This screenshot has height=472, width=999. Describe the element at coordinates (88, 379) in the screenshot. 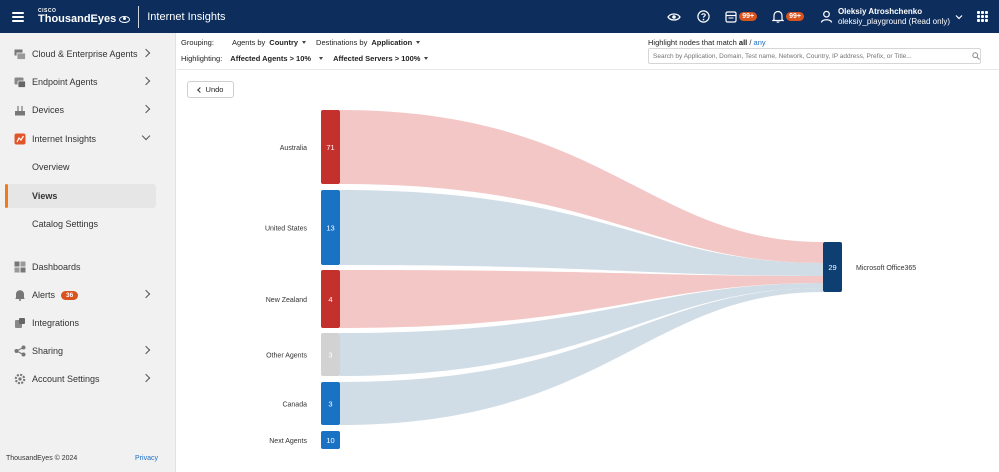

I see `sidebar-item-account-settings: Account Settings` at that location.